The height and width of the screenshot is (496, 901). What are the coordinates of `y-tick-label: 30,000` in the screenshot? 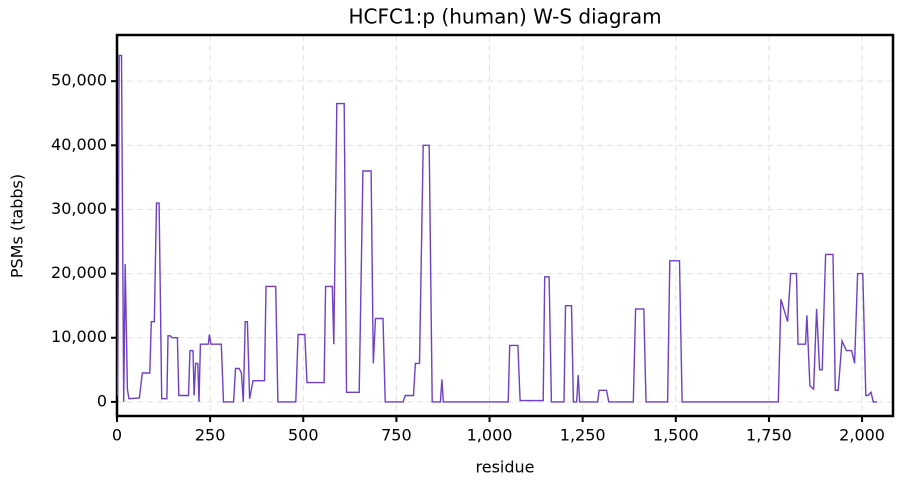 It's located at (79, 208).